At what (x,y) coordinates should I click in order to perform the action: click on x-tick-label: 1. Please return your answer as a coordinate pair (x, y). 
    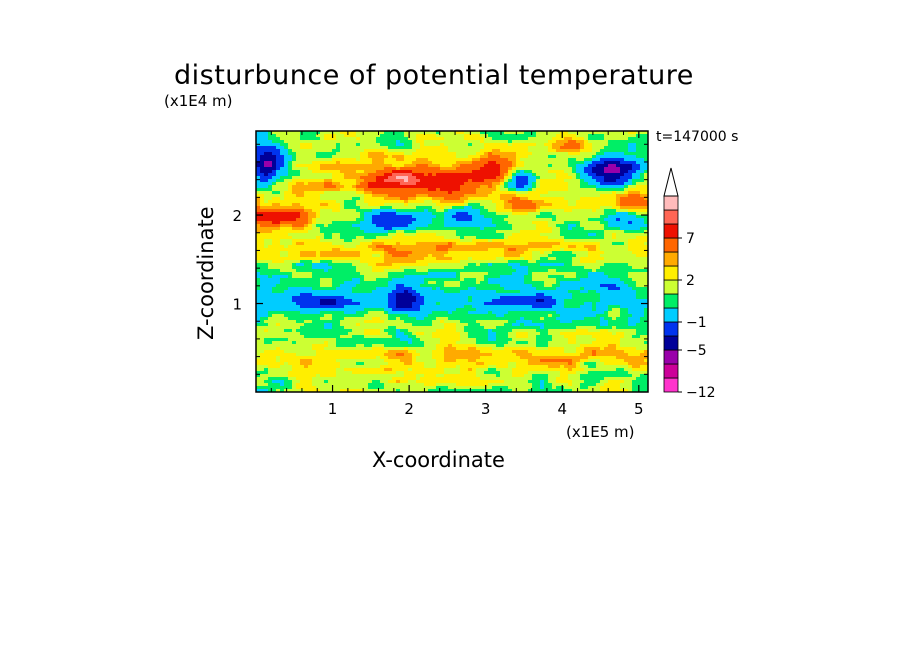
    Looking at the image, I should click on (333, 409).